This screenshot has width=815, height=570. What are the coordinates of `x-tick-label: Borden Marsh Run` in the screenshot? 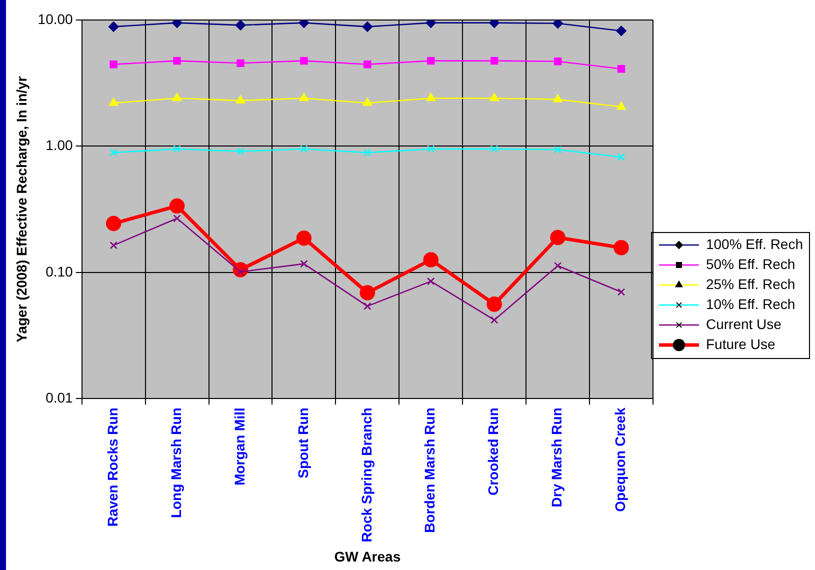 It's located at (430, 470).